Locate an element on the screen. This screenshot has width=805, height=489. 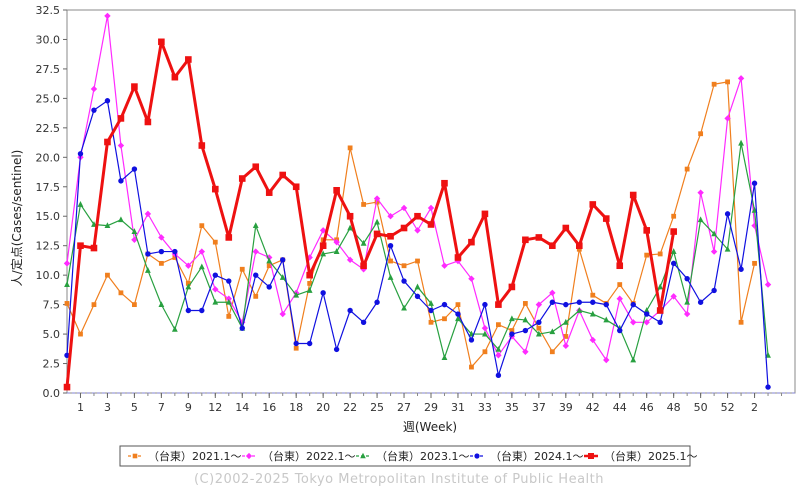
x-tick-label: 29 is located at coordinates (431, 407).